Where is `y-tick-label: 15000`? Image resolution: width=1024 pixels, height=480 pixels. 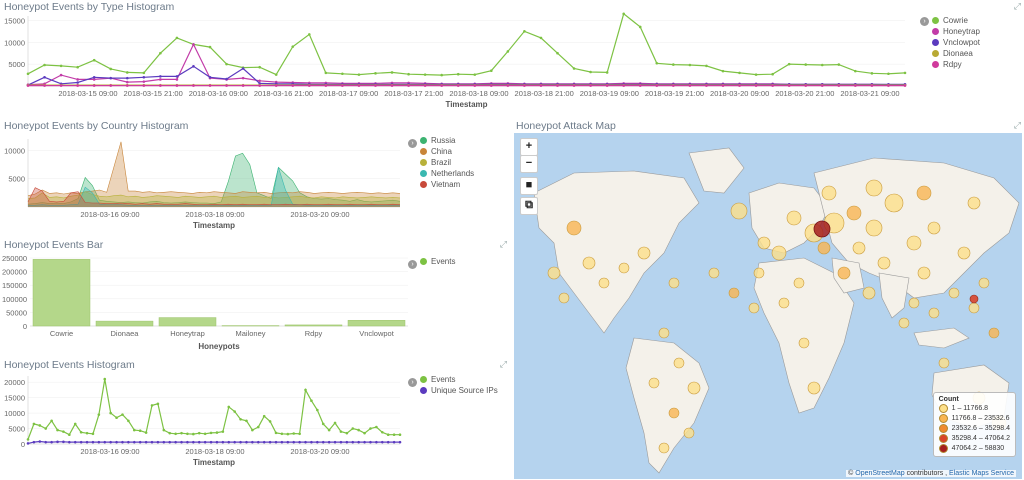 y-tick-label: 15000 is located at coordinates (14, 398).